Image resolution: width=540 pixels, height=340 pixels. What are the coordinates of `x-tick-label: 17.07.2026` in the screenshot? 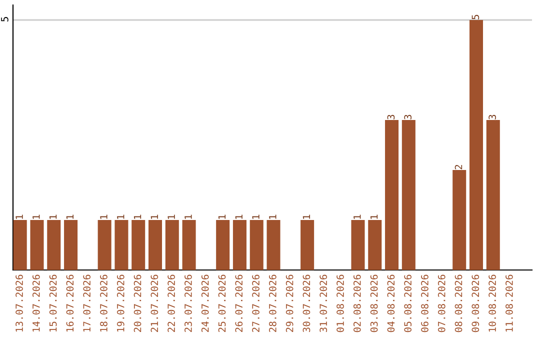 It's located at (87, 303).